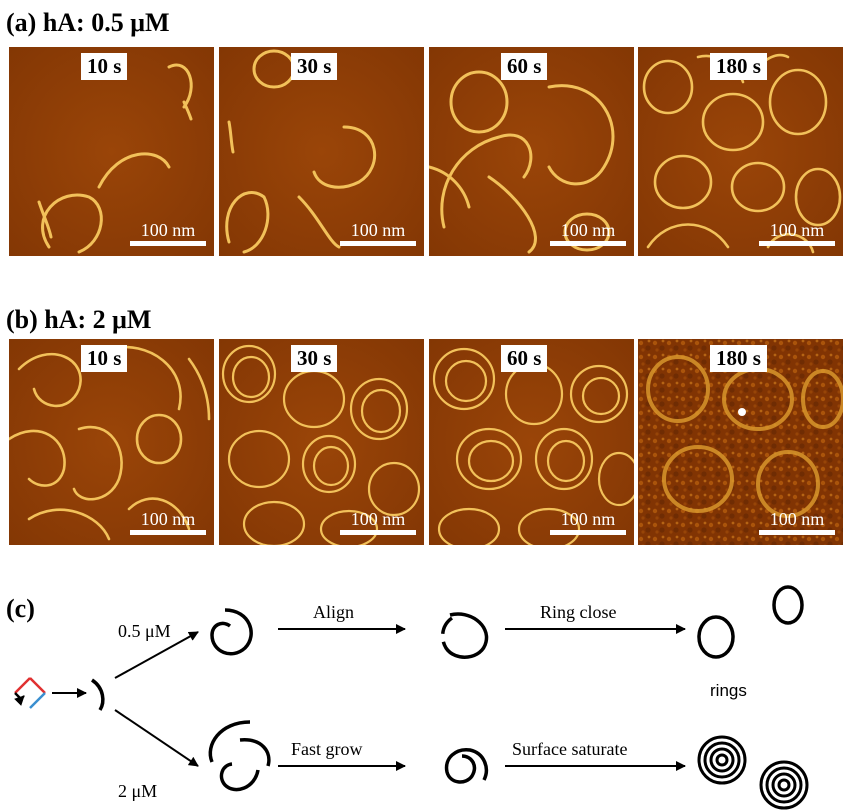  What do you see at coordinates (156, 655) in the screenshot?
I see `arrow-upper` at bounding box center [156, 655].